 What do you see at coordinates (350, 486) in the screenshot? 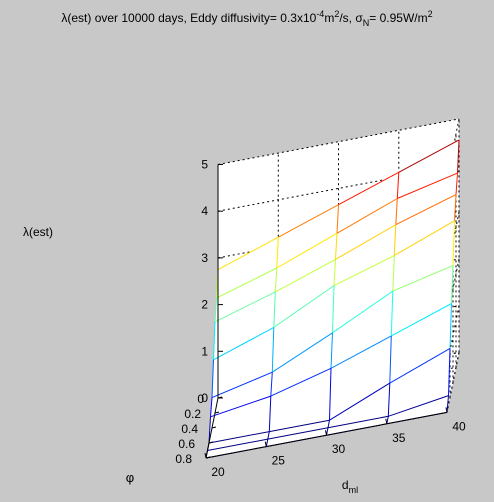
I see `y-axis-label: dml` at bounding box center [350, 486].